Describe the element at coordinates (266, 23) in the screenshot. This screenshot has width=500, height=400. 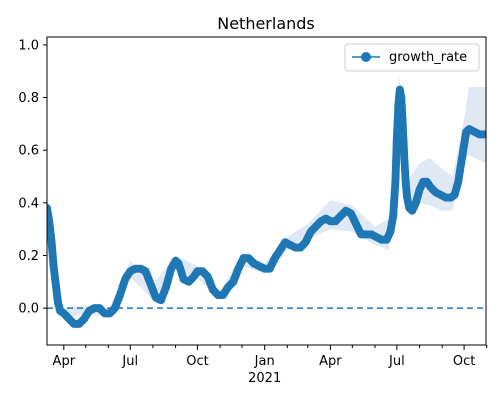
I see `chart-title: Netherlands` at that location.